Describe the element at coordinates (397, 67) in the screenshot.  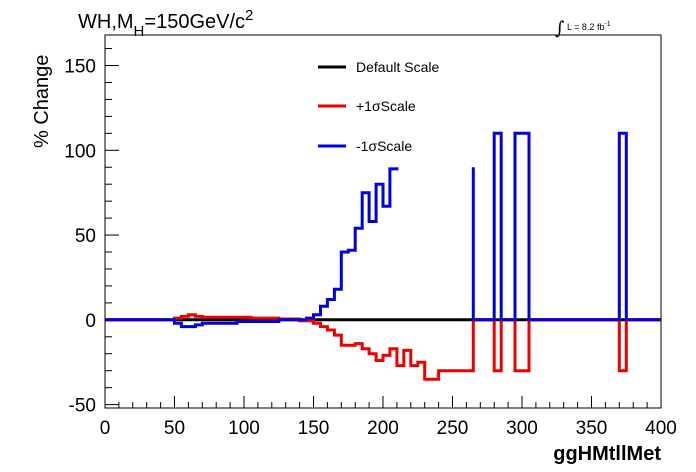
I see `legend-label-default: Default Scale` at that location.